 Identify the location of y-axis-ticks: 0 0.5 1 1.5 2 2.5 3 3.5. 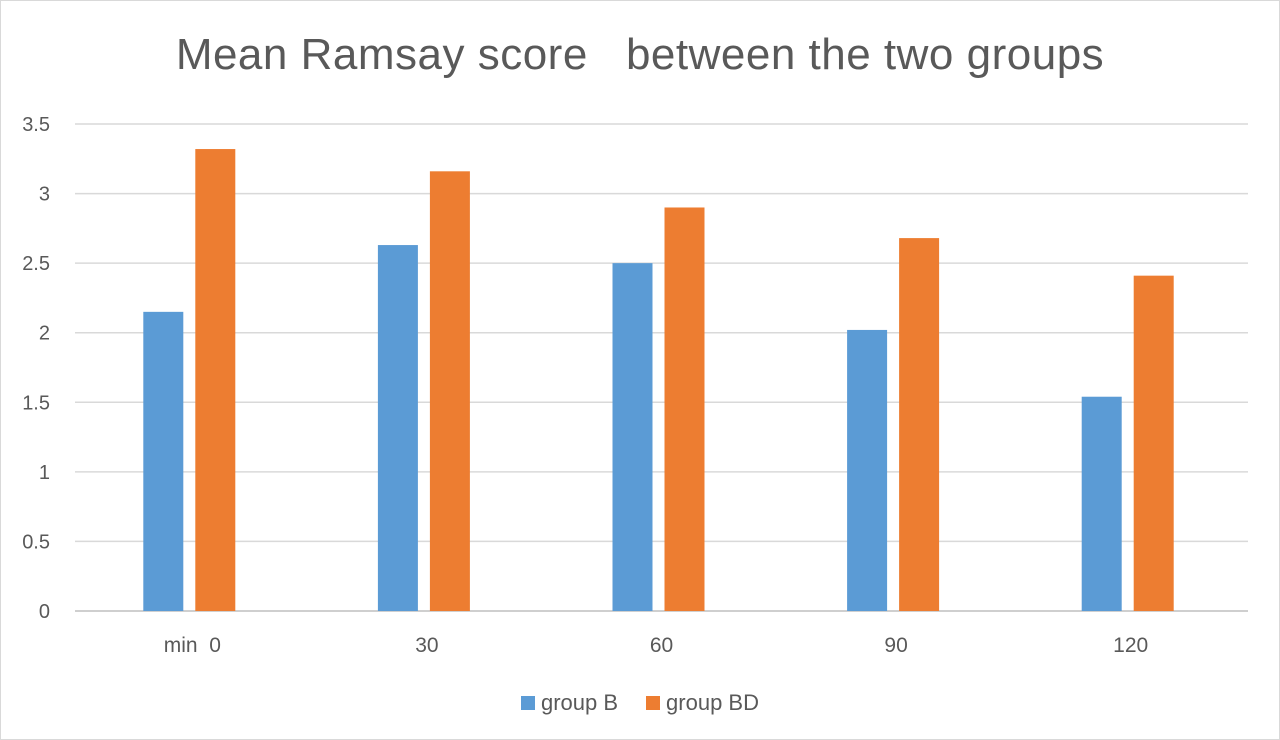
(36, 368).